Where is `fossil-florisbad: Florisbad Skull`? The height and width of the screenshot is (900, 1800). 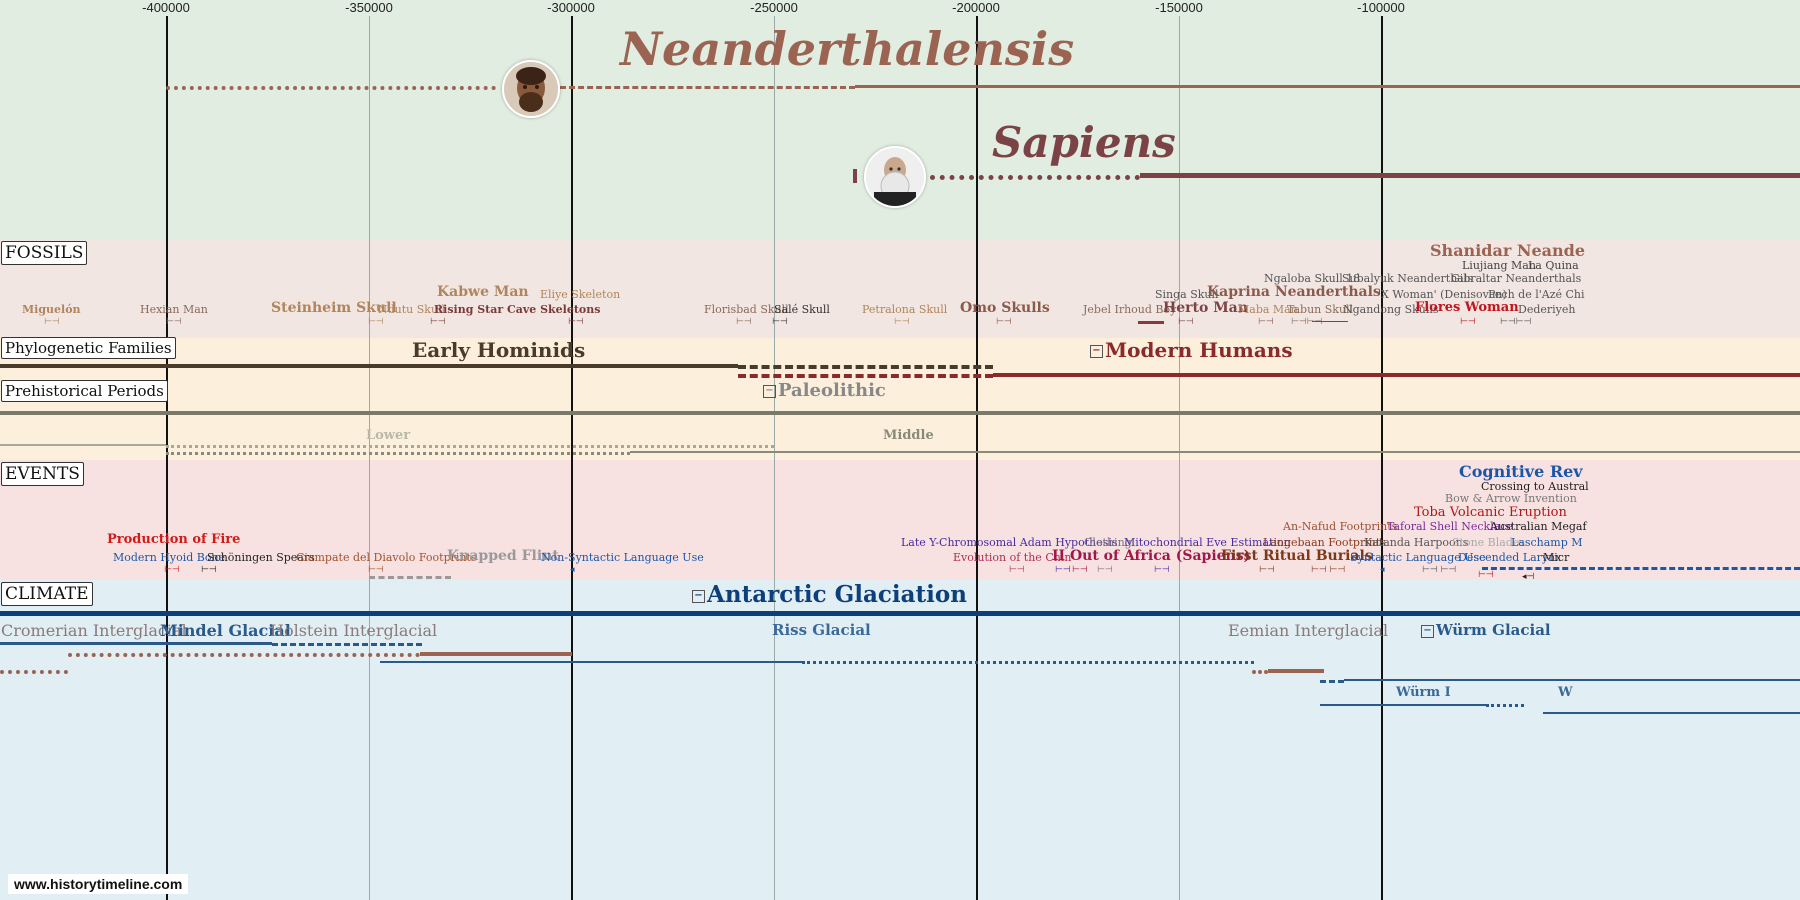
fossil-florisbad: Florisbad Skull is located at coordinates (746, 309).